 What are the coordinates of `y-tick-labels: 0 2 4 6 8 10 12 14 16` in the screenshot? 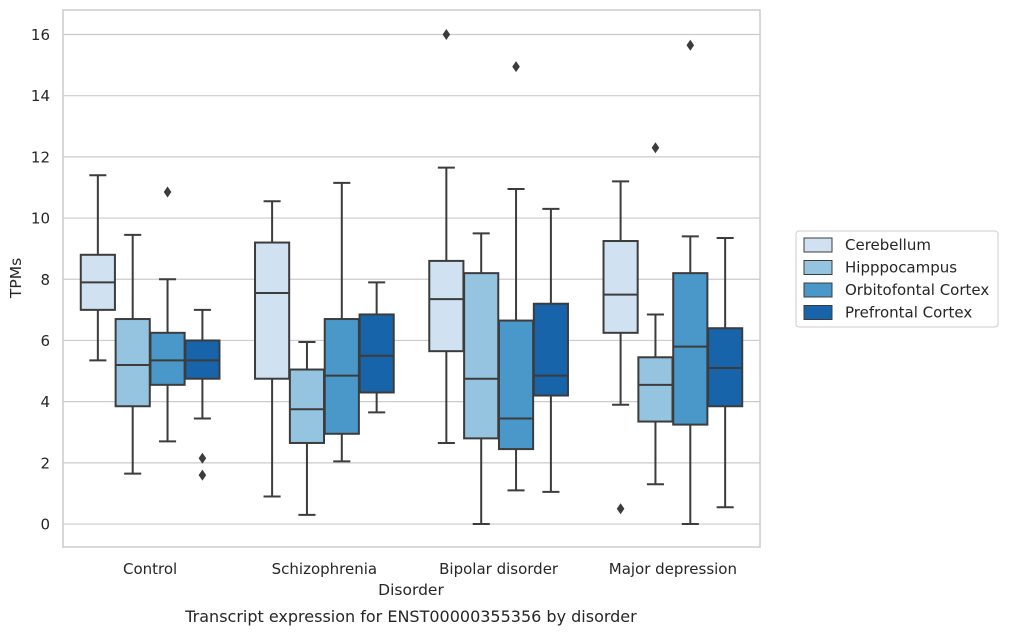 It's located at (40, 280).